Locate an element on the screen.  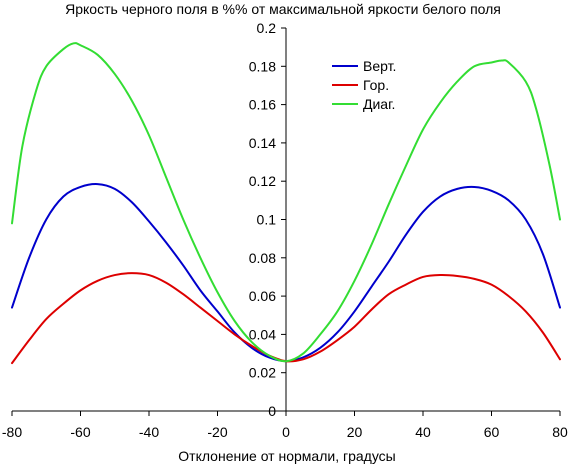
x-tick-label: -20 is located at coordinates (217, 432).